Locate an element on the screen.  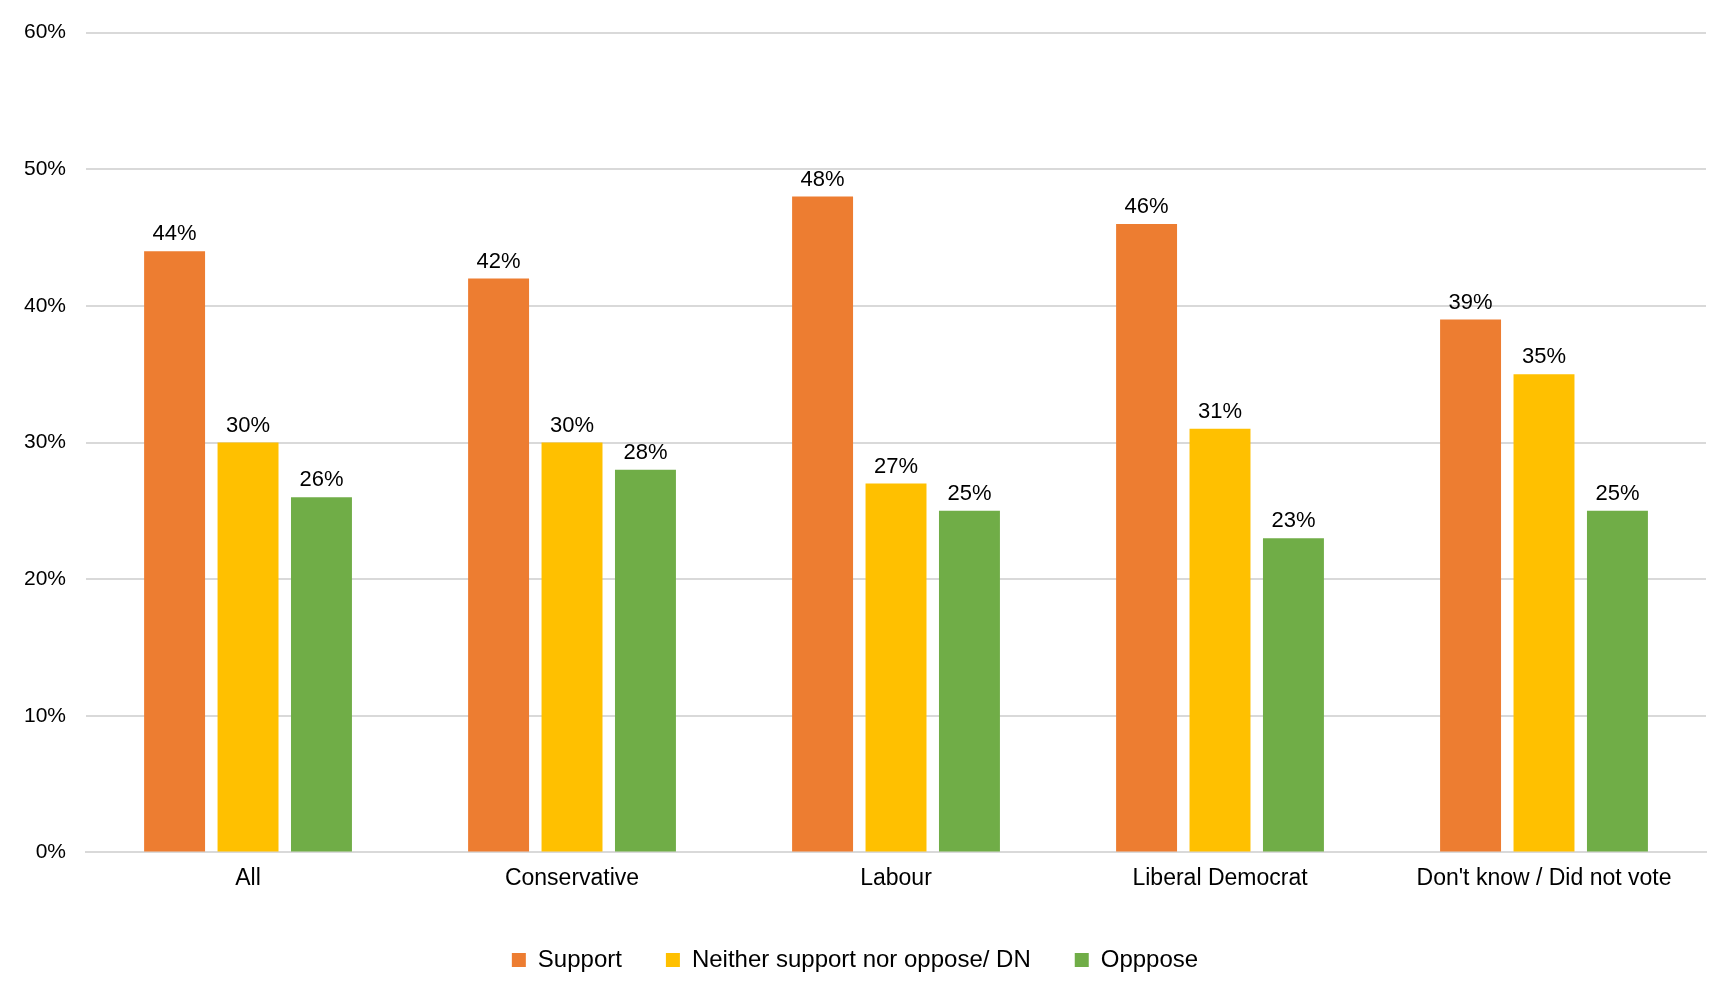
legend-label: Support is located at coordinates (580, 958).